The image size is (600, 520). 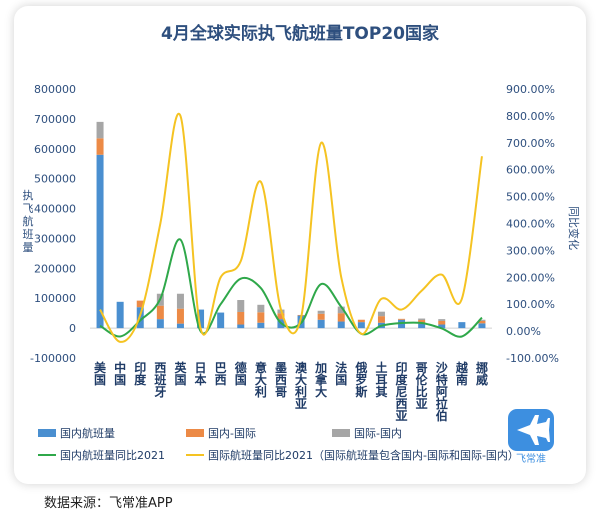 What do you see at coordinates (55, 89) in the screenshot?
I see `y-tick-label: 800000` at bounding box center [55, 89].